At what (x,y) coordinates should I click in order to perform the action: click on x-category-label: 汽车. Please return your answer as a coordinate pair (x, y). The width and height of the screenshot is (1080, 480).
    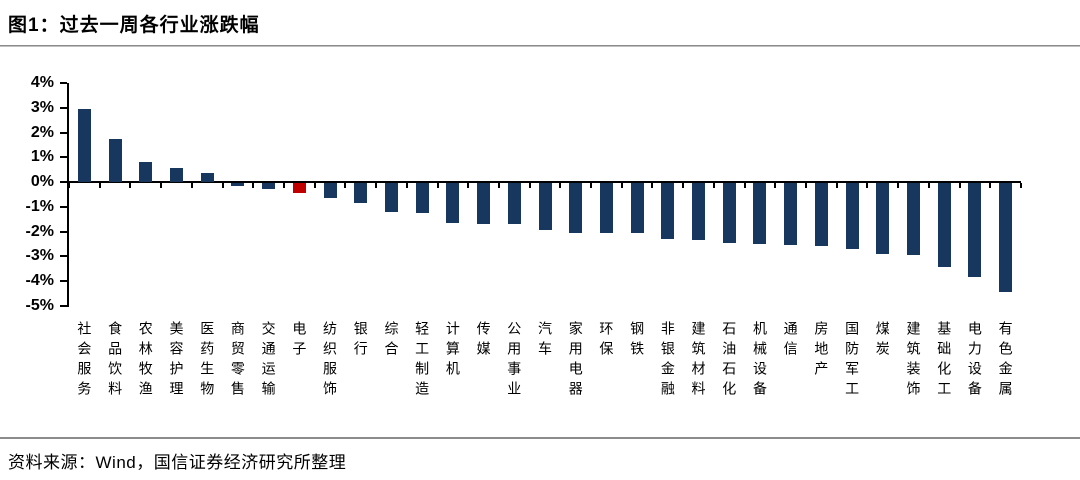
    Looking at the image, I should click on (545, 341).